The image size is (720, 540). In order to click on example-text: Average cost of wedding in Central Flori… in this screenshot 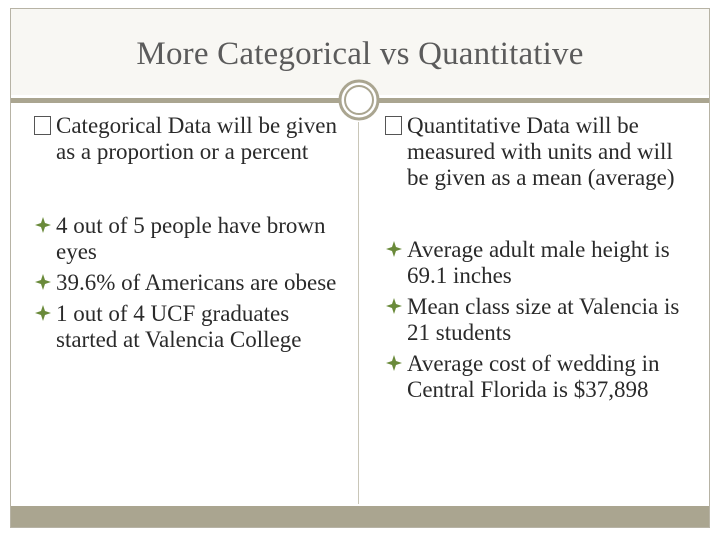, I will do `click(533, 376)`.